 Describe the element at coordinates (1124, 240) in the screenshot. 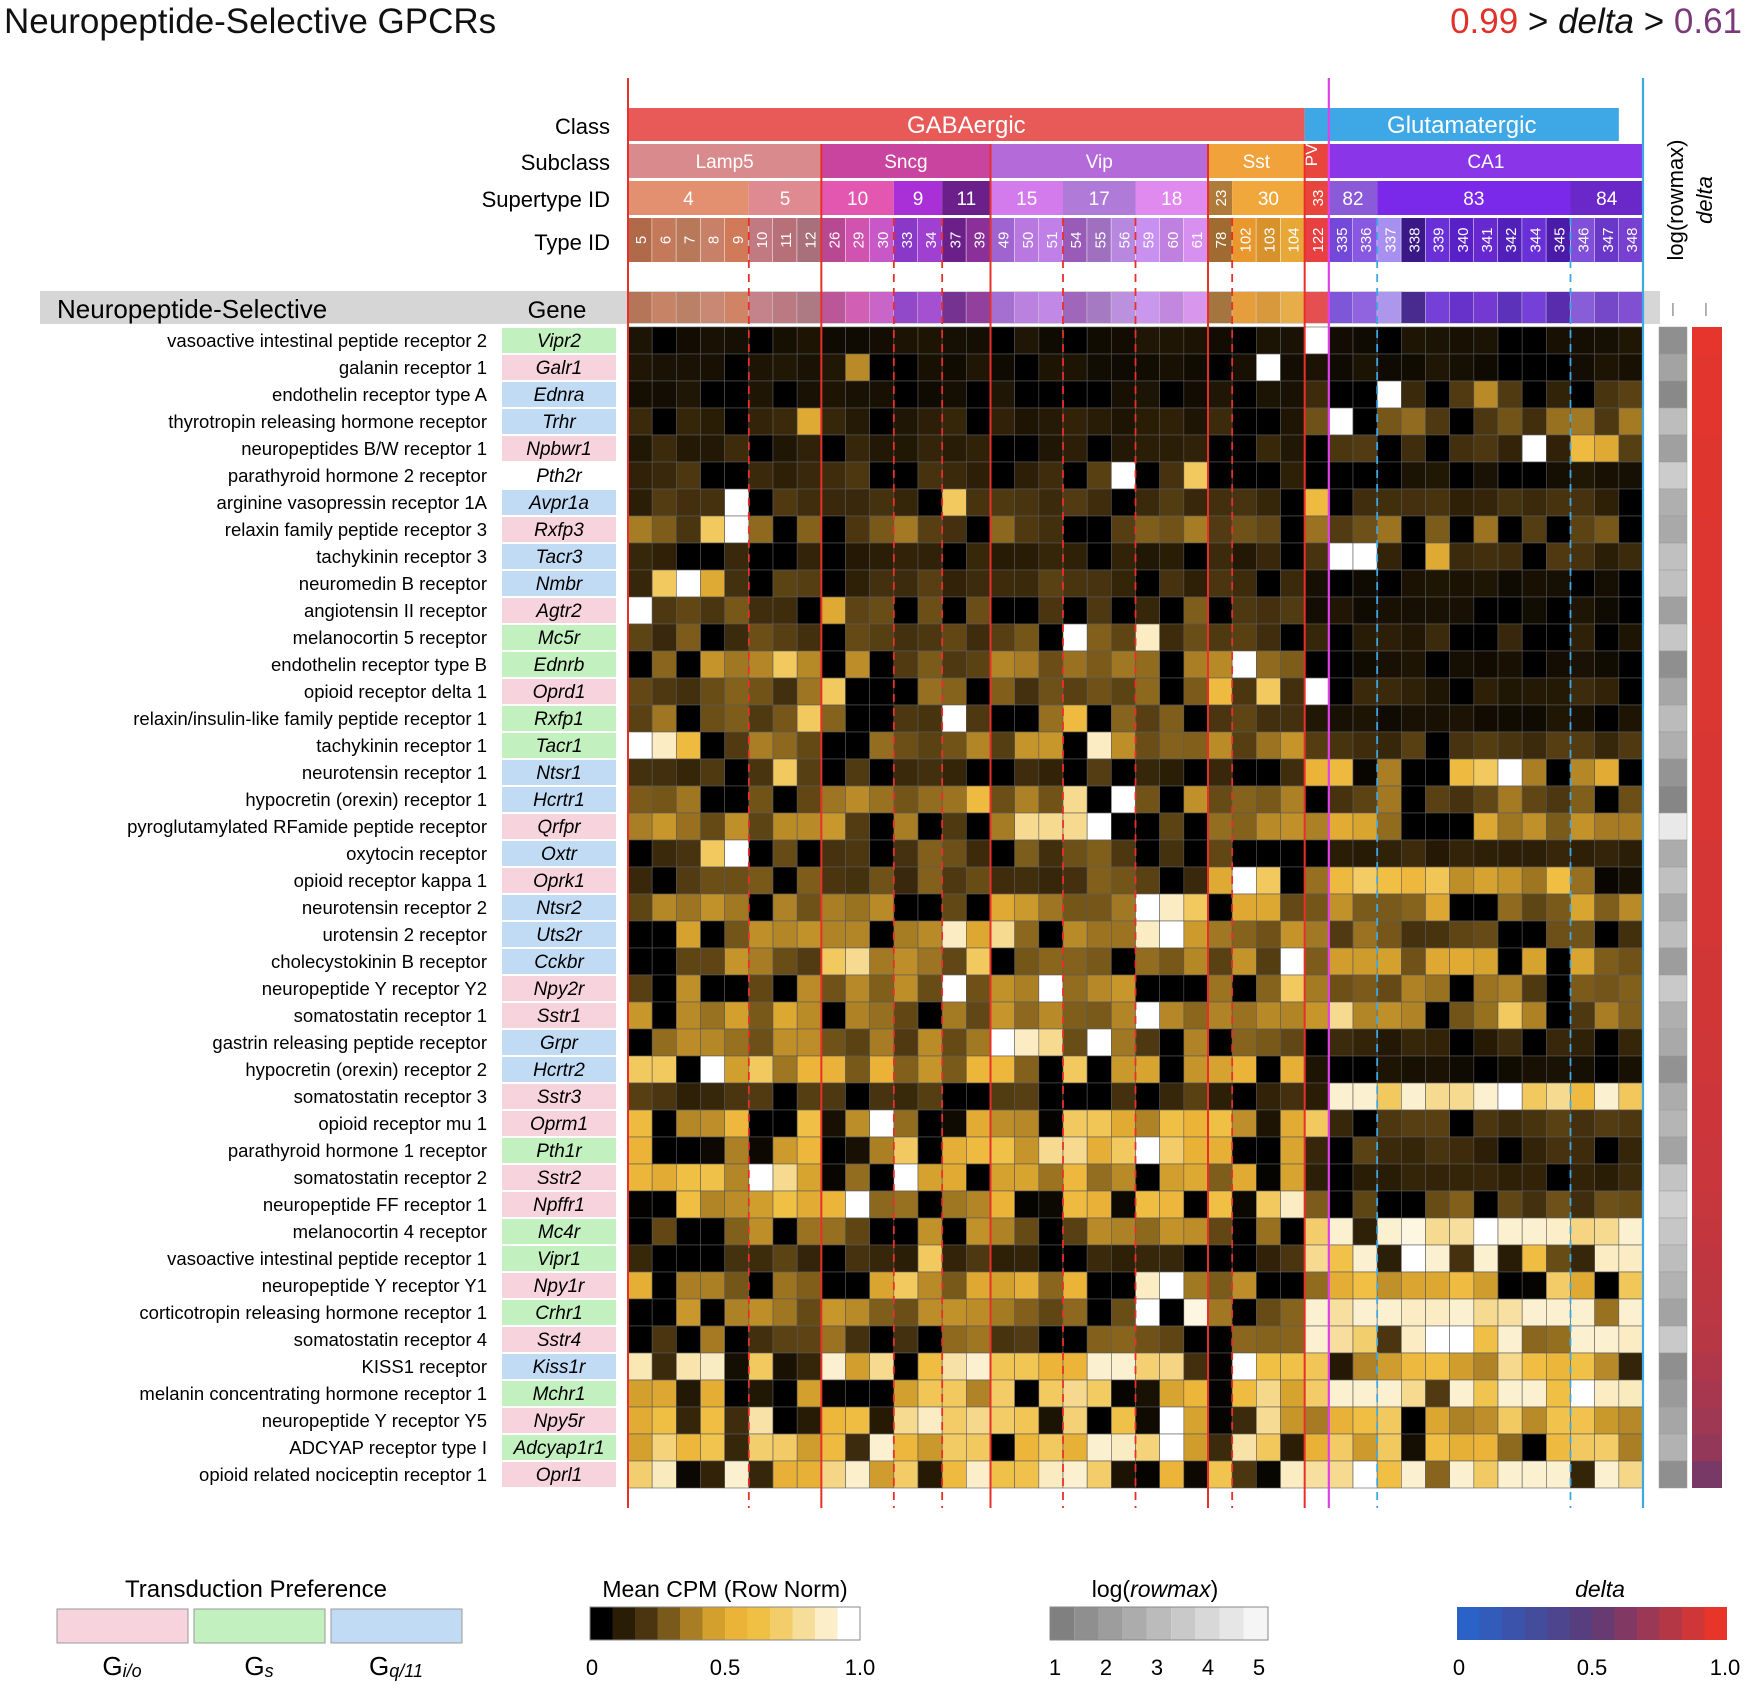

I see `type-id-label: 56` at that location.